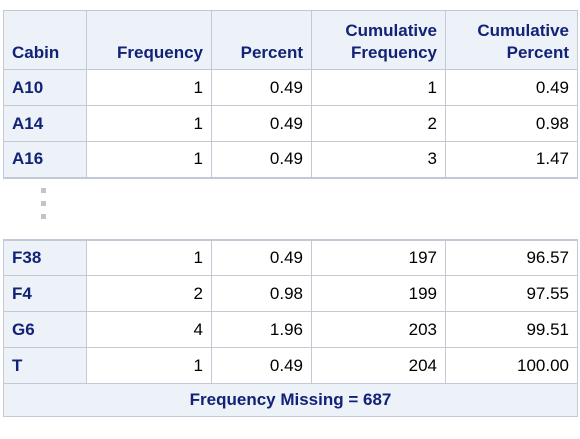 This screenshot has width=580, height=439. What do you see at coordinates (378, 87) in the screenshot?
I see `cumulative-frequency-cell: 1` at bounding box center [378, 87].